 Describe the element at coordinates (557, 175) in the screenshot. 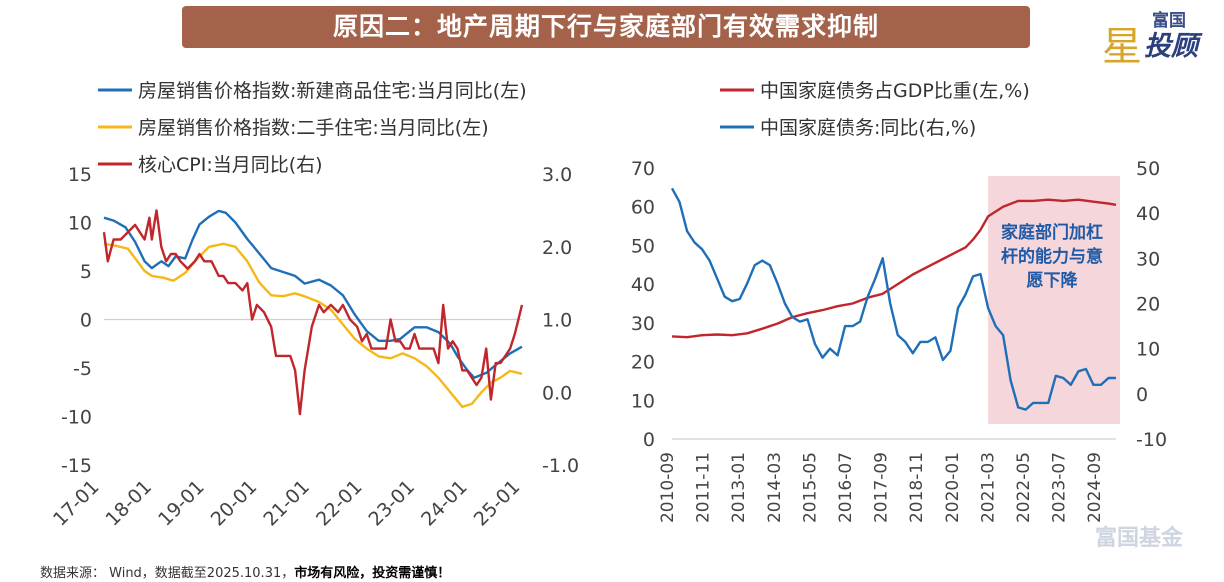

I see `left-y-right-tick: 3.0` at that location.